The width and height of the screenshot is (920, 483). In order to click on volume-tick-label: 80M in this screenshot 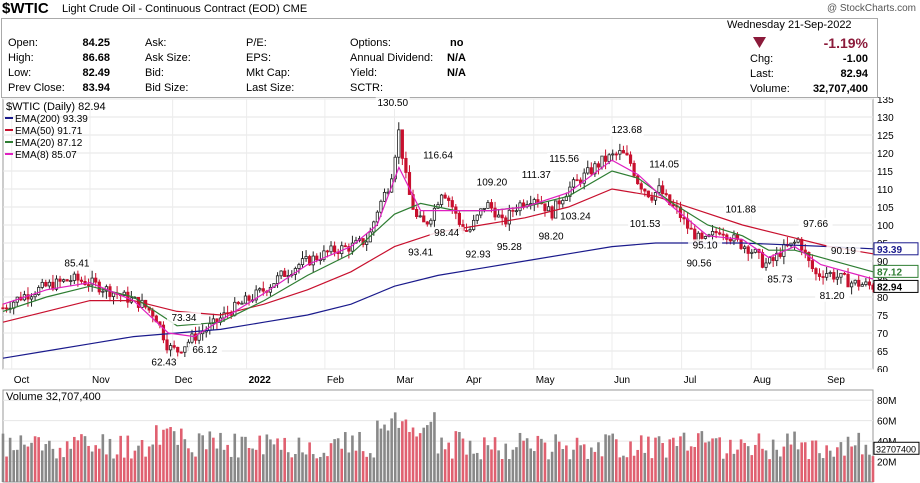, I will do `click(886, 401)`.